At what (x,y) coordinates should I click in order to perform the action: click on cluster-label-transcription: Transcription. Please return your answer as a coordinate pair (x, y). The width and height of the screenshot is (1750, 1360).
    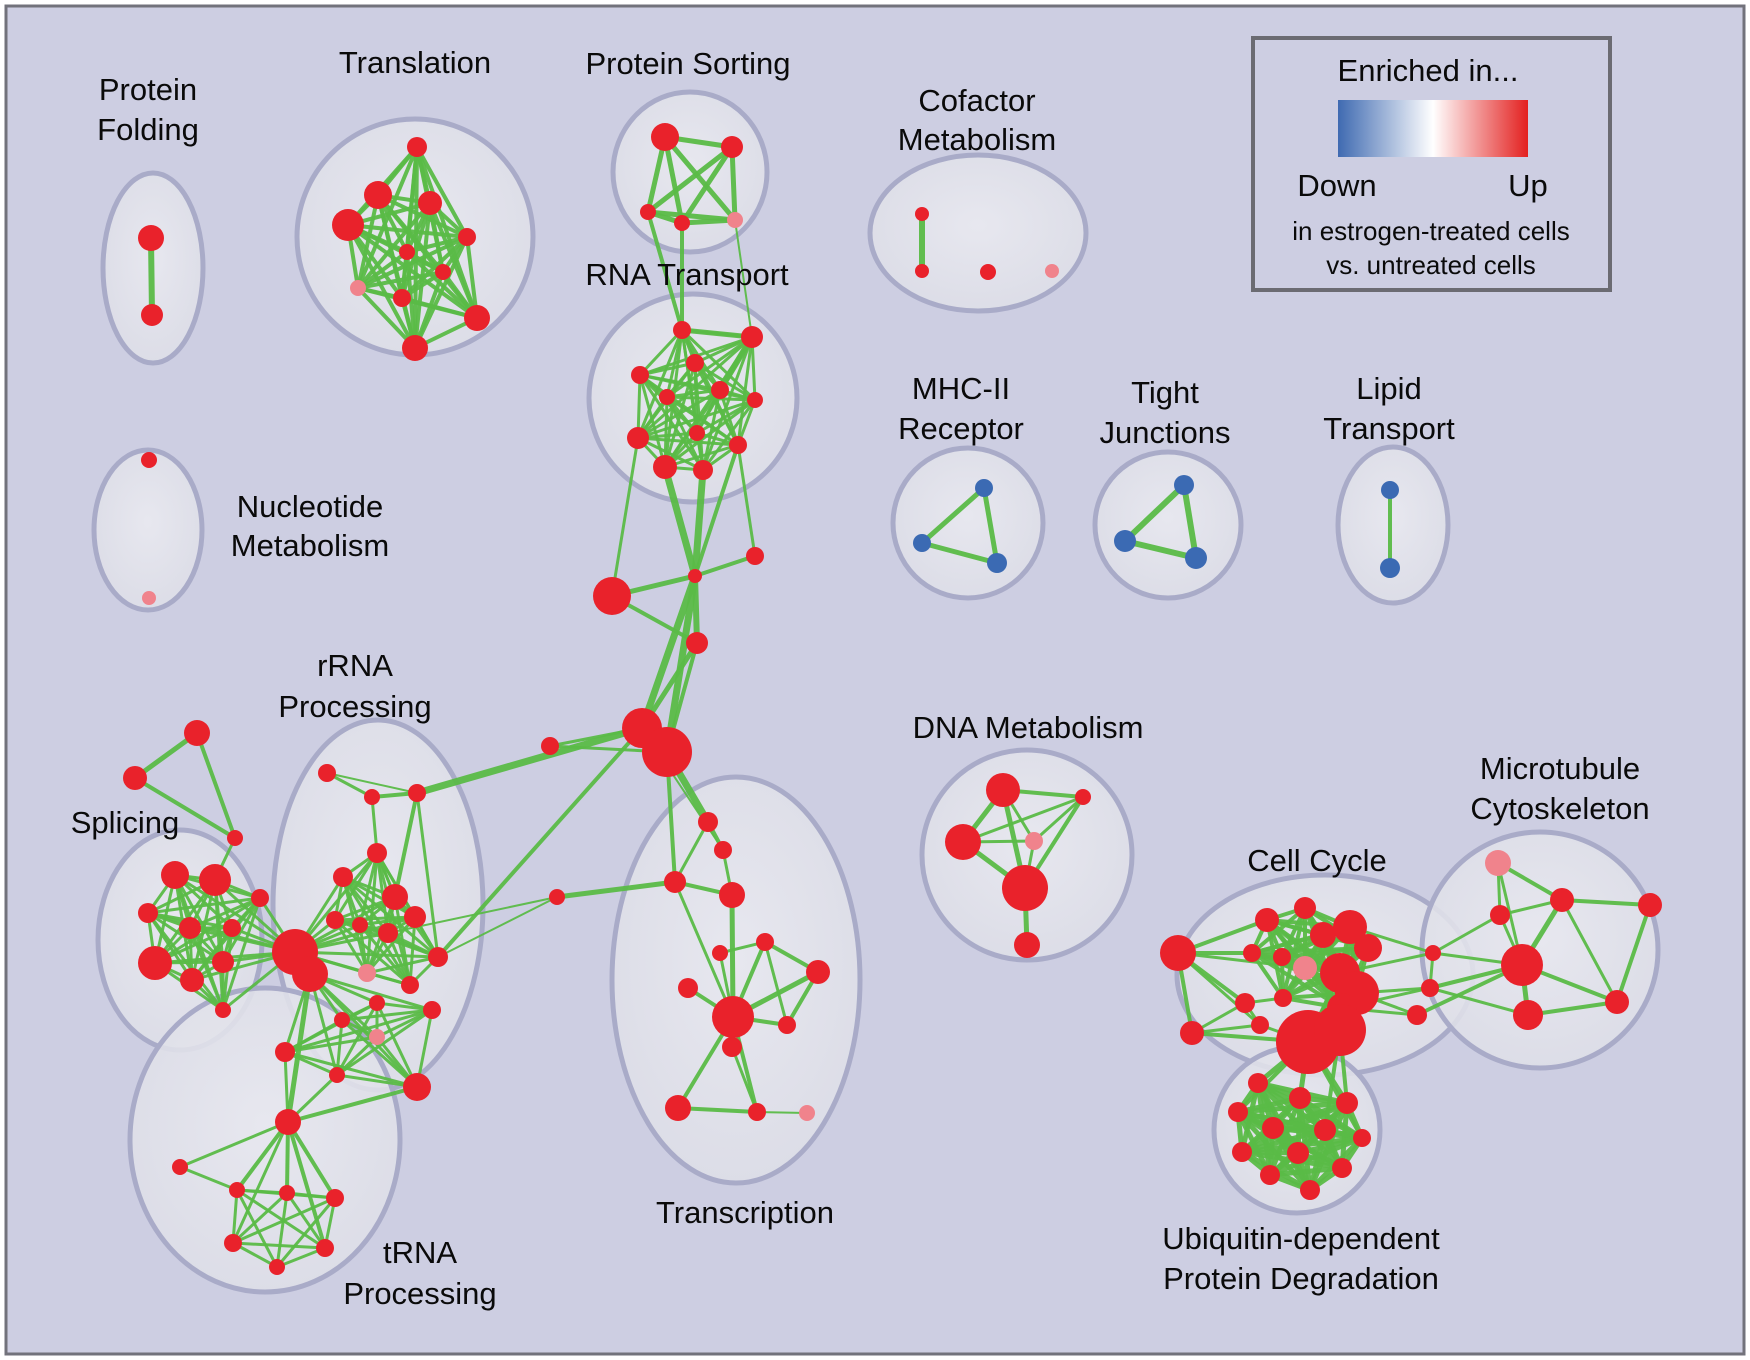
    Looking at the image, I should click on (745, 1212).